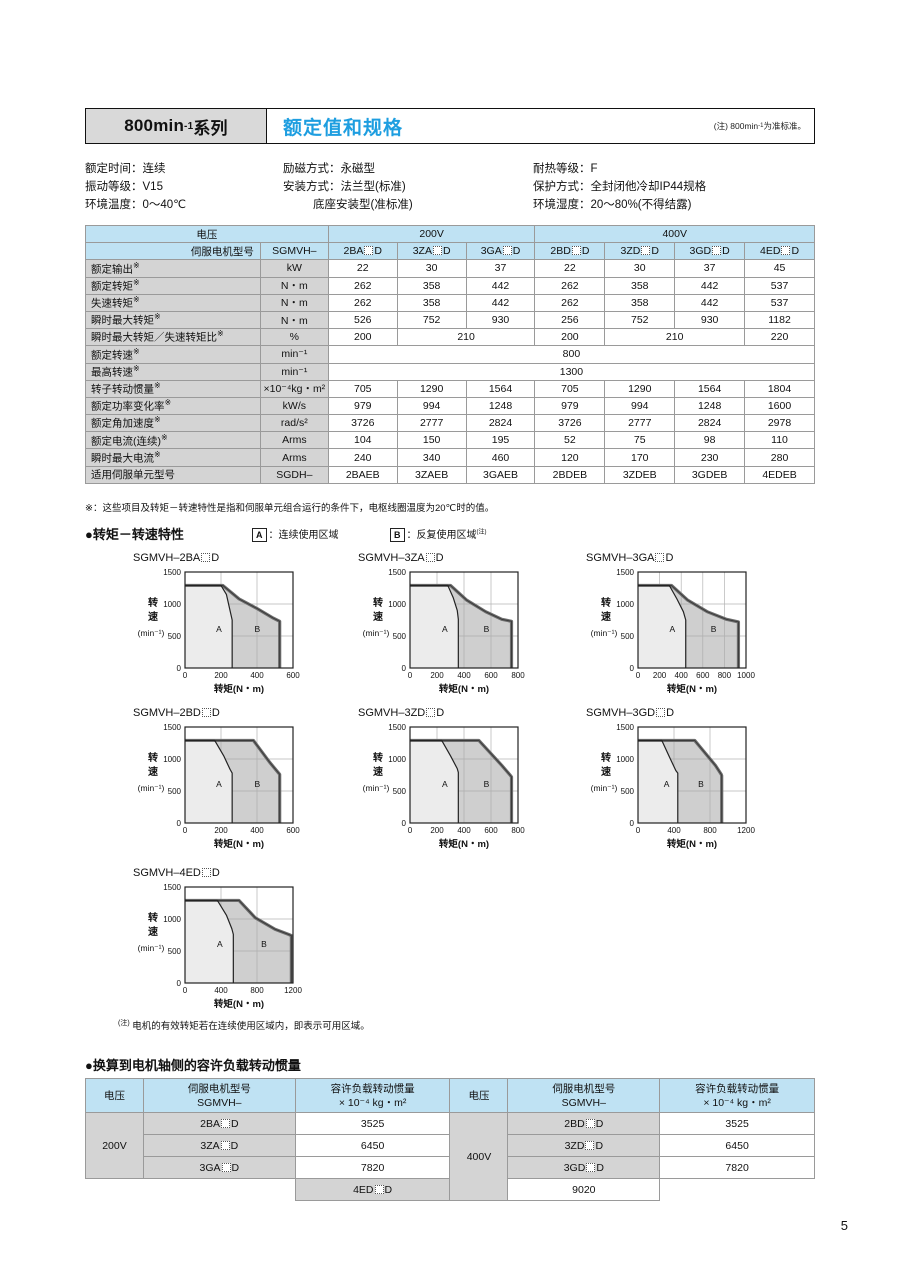 Image resolution: width=900 pixels, height=1274 pixels. I want to click on series-label-sup: -1, so click(189, 126).